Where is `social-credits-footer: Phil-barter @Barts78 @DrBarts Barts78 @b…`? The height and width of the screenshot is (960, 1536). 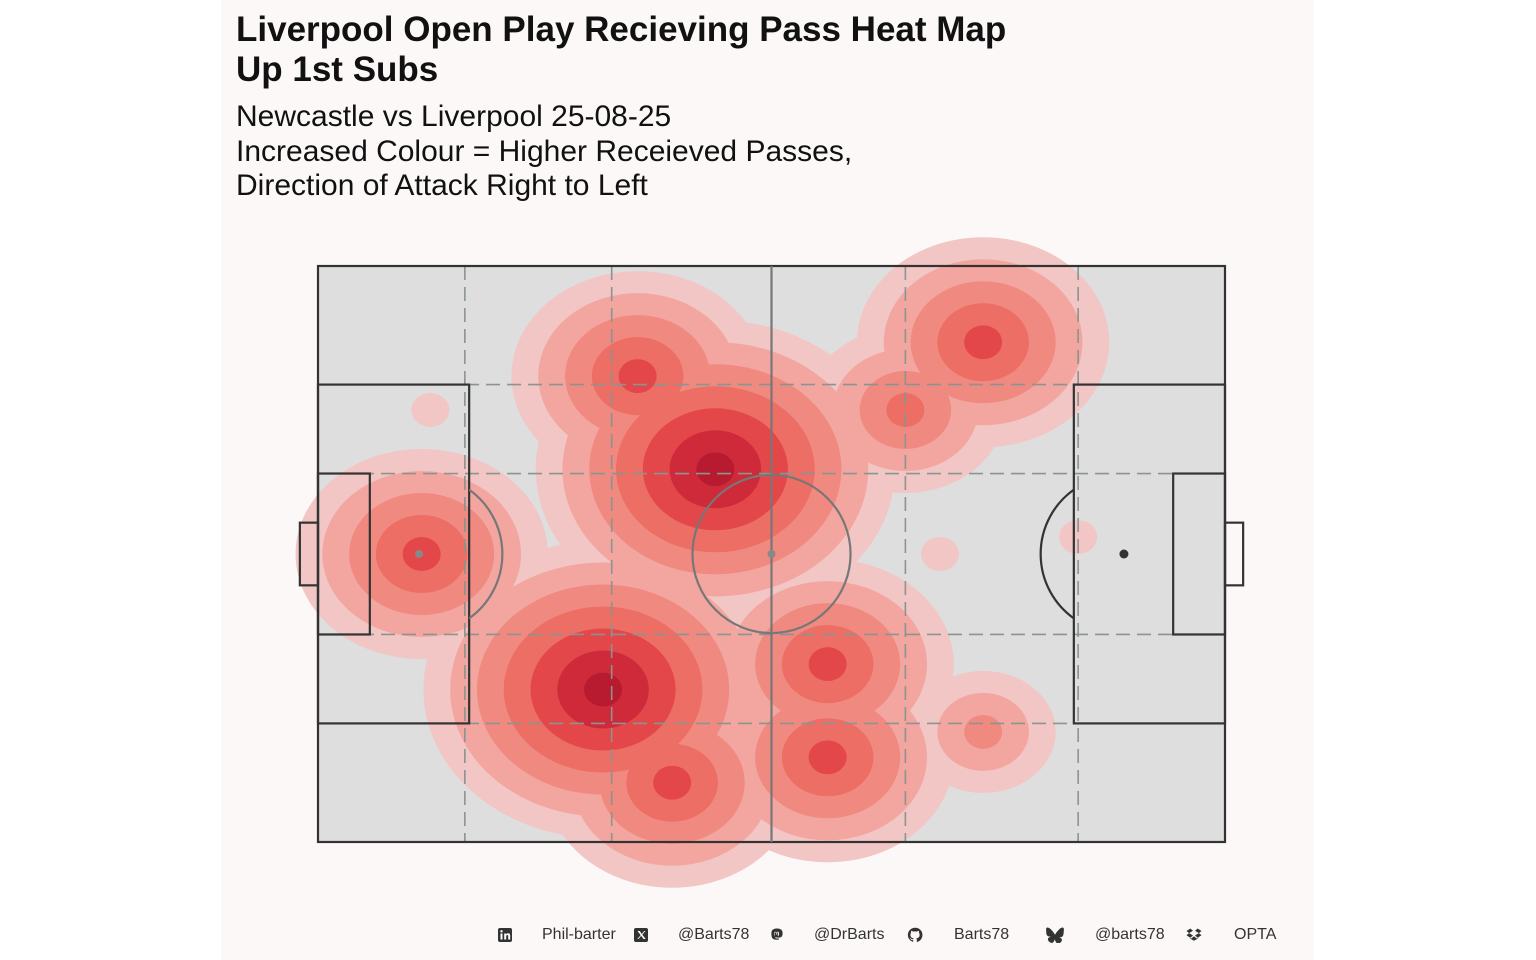
social-credits-footer: Phil-barter @Barts78 @DrBarts Barts78 @b… is located at coordinates (768, 936).